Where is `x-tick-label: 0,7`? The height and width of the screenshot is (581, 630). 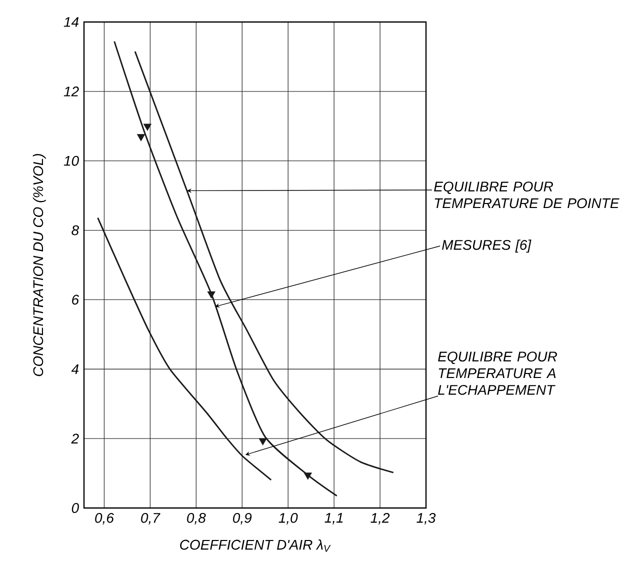 x-tick-label: 0,7 is located at coordinates (150, 518).